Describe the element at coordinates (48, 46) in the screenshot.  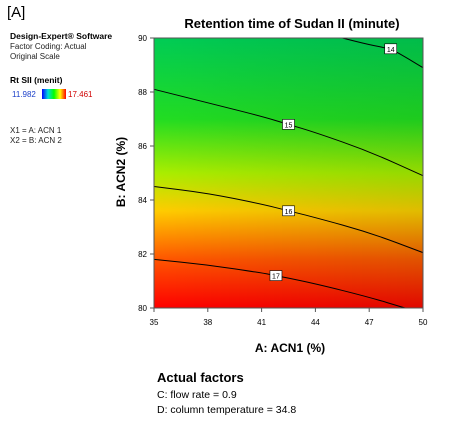
I see `factor-coding: Factor Coding: Actual` at that location.